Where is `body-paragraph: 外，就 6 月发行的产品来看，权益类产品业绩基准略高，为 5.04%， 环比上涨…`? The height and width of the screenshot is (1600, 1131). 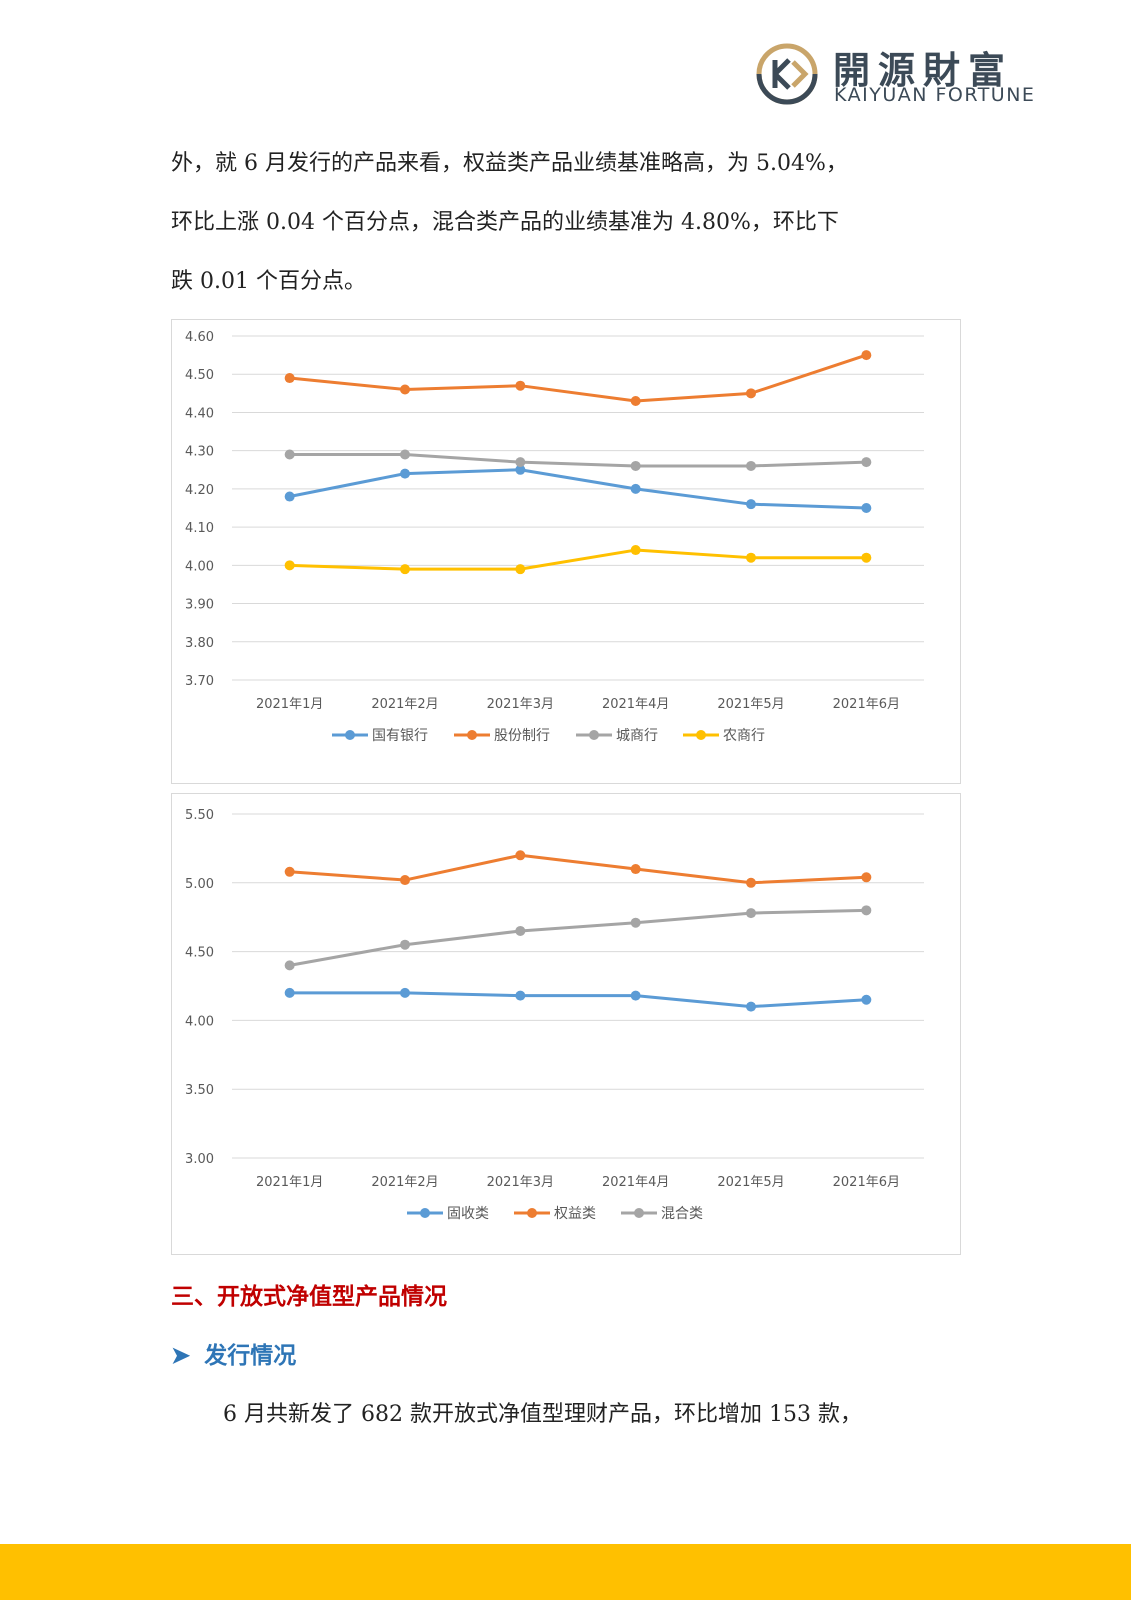 body-paragraph: 外，就 6 月发行的产品来看，权益类产品业绩基准略高，为 5.04%， 环比上涨… is located at coordinates (571, 222).